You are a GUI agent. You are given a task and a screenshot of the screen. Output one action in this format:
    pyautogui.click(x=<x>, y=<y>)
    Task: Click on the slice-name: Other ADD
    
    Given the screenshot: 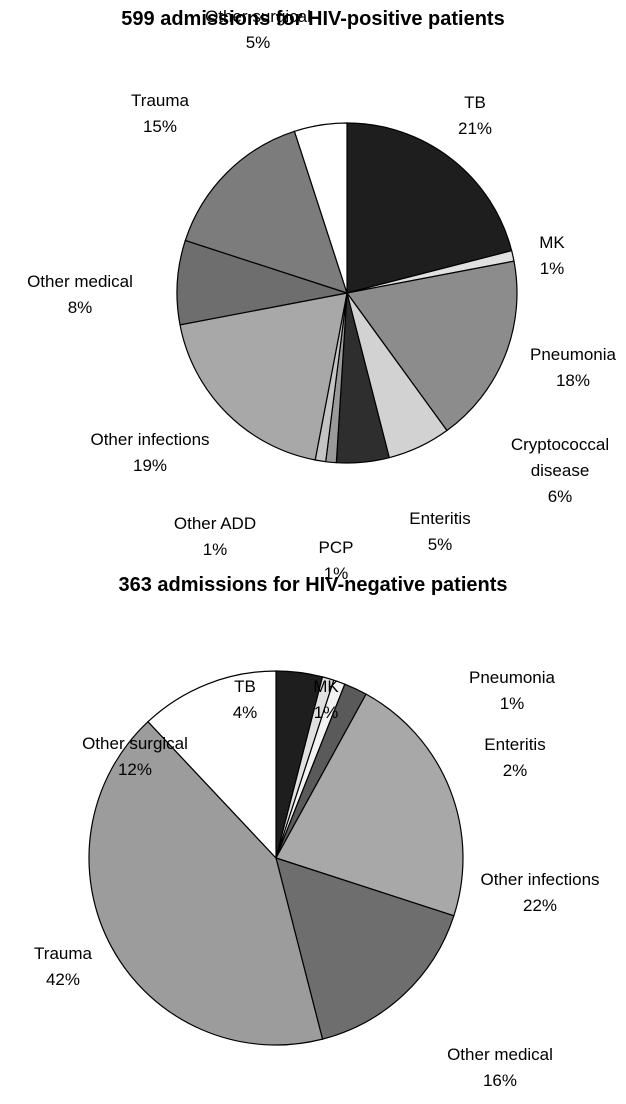 What is the action you would take?
    pyautogui.click(x=215, y=523)
    